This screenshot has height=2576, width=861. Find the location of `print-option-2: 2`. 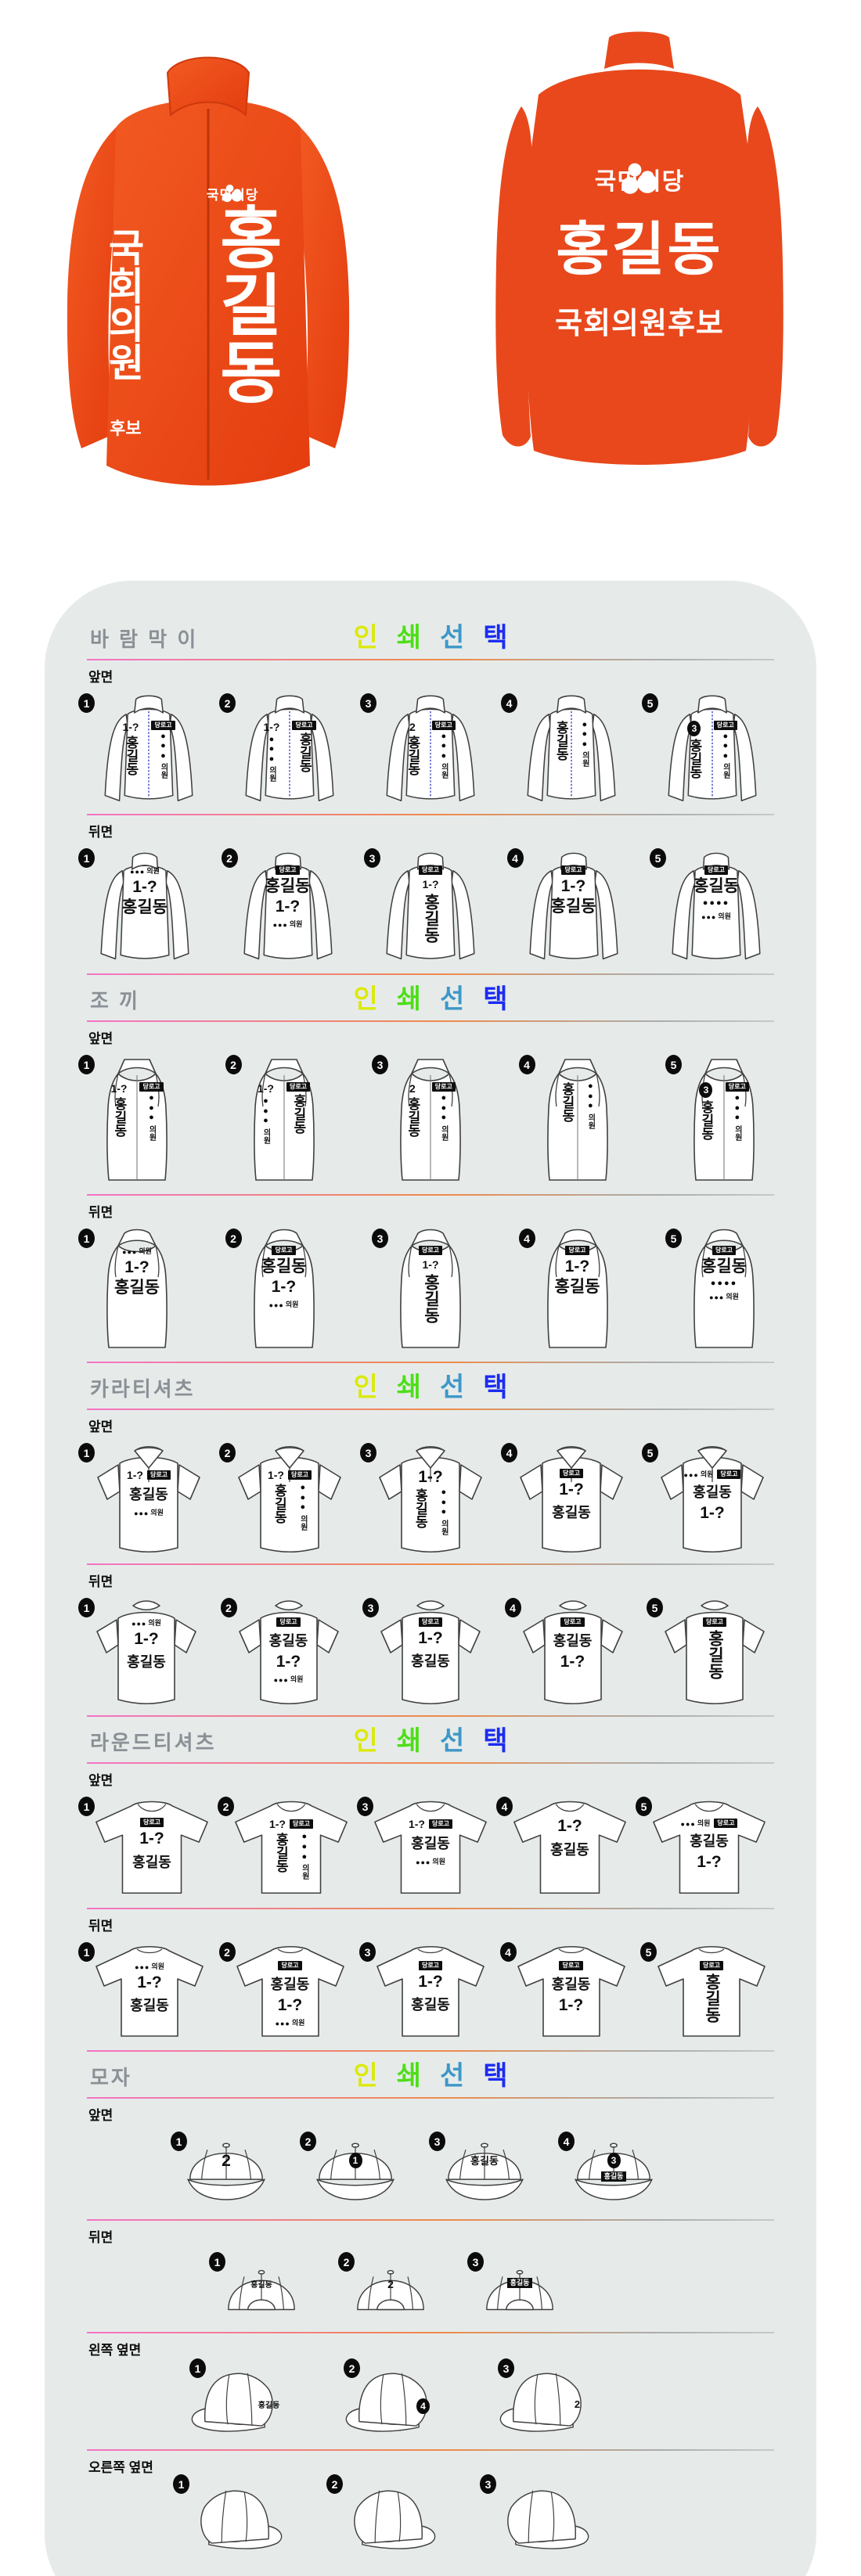

print-option-2: 2 is located at coordinates (380, 2516).